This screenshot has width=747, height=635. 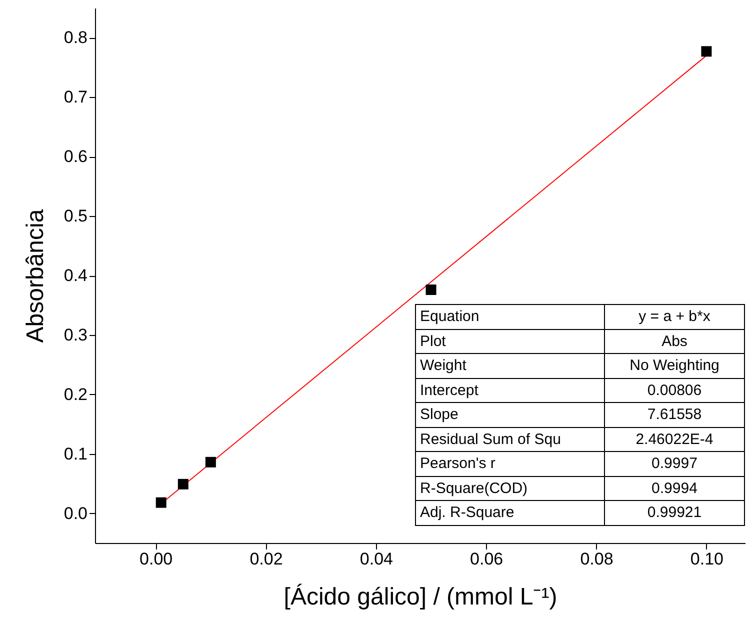 I want to click on y-tick-label: 0.5, so click(x=76, y=216).